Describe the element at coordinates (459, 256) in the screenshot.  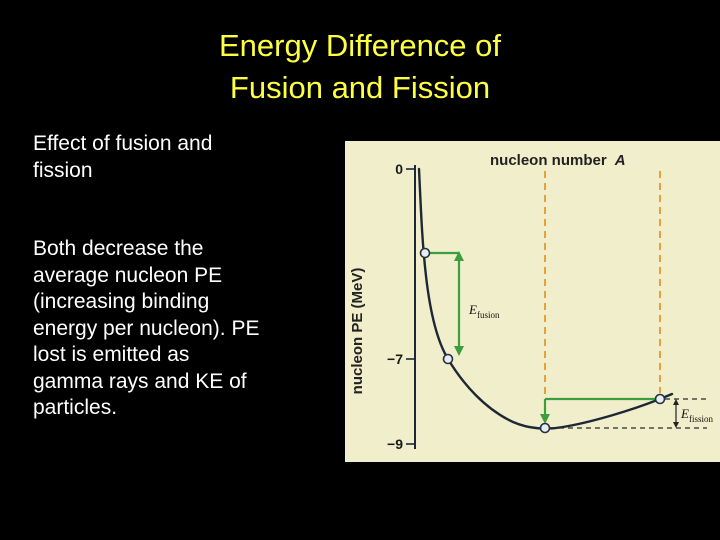
I see `fusion-arrowhead-up-icon` at that location.